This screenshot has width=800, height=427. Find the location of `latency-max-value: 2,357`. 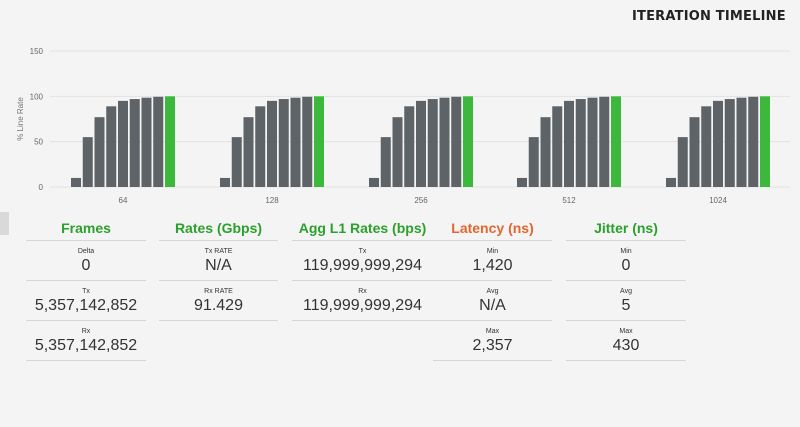

latency-max-value: 2,357 is located at coordinates (492, 345).